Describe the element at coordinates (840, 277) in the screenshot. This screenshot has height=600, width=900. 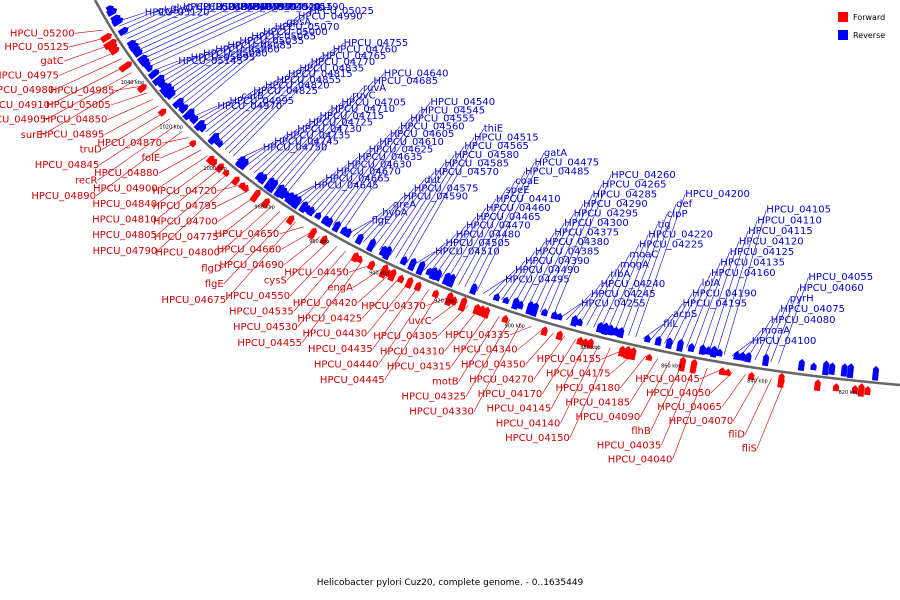
I see `gene-label: HPCU_04055` at that location.